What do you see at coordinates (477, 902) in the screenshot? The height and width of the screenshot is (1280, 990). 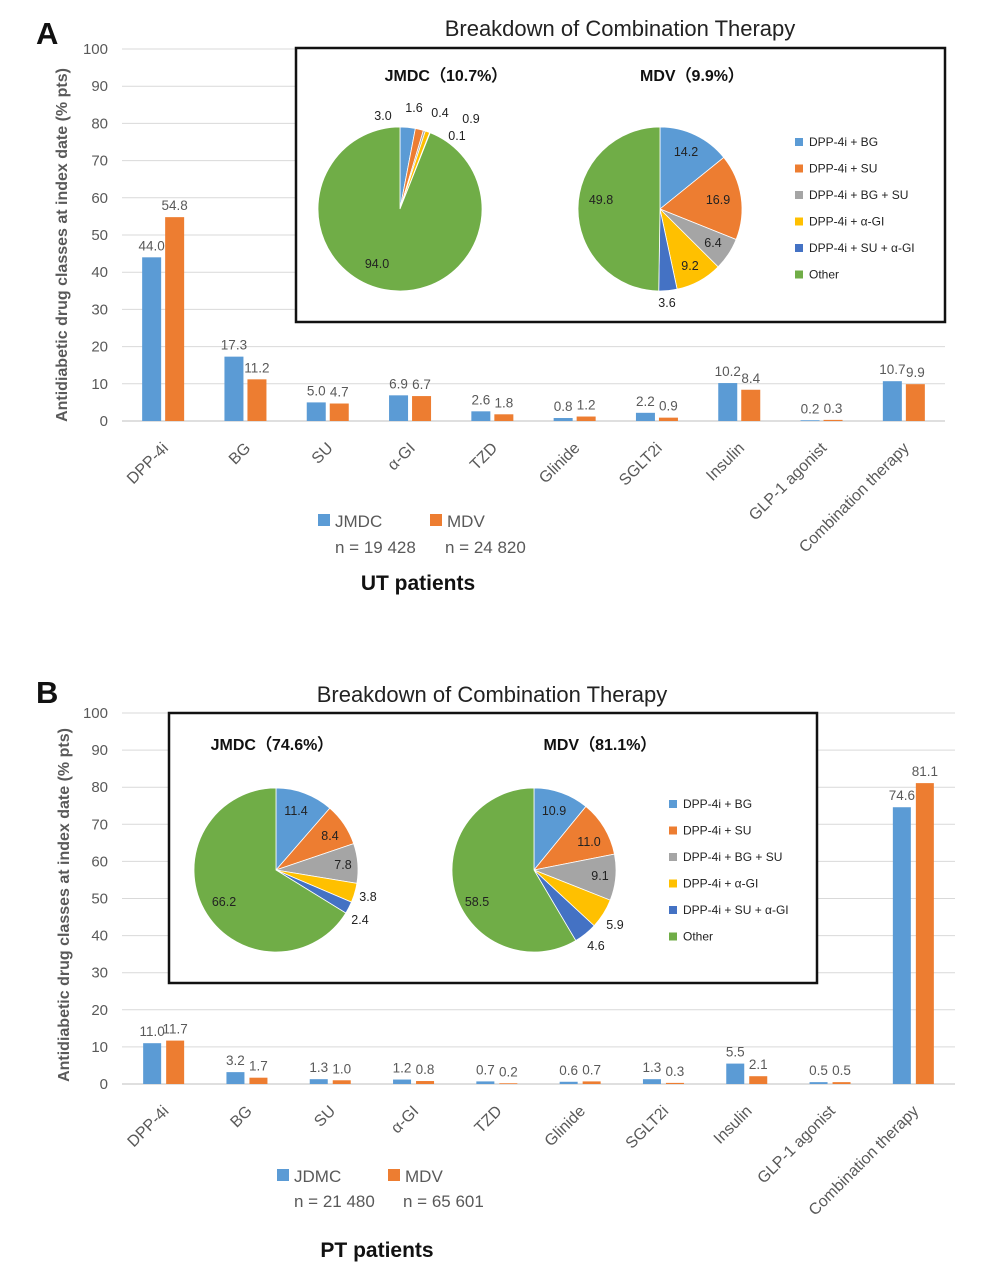 I see `pie-label-mdv-81-1-5: 58.5` at bounding box center [477, 902].